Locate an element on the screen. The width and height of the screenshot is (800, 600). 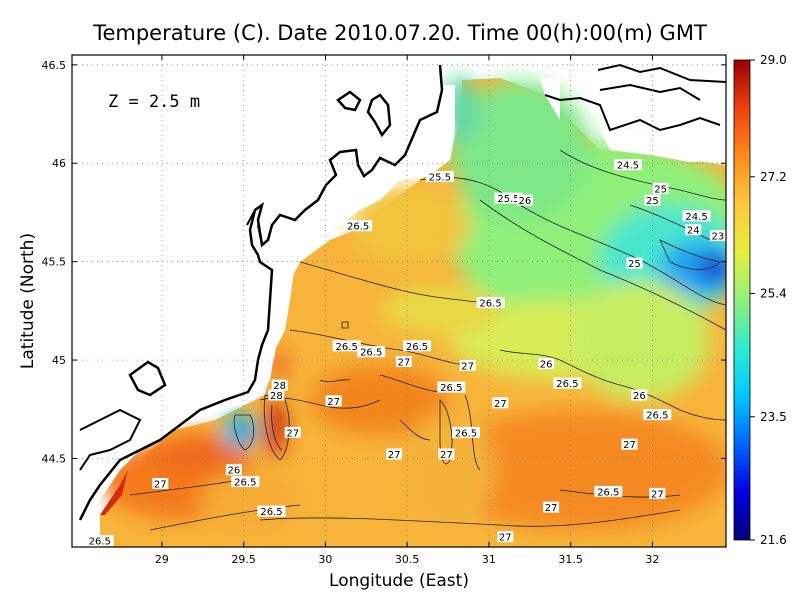
contour-label-text: 24.5 is located at coordinates (696, 217).